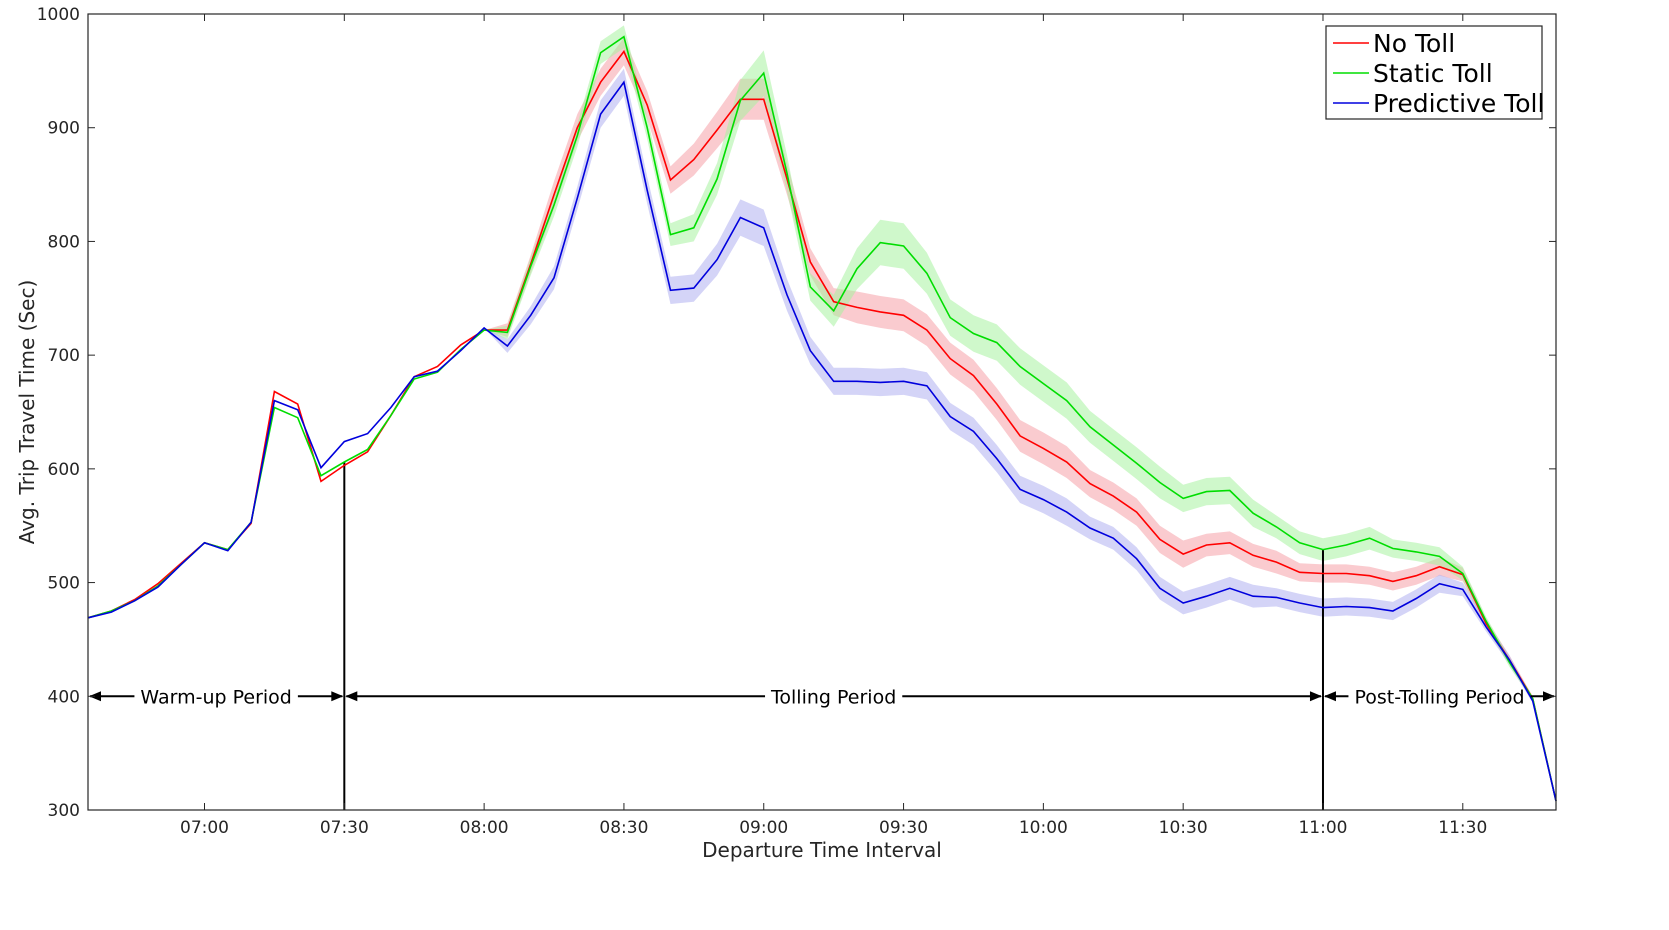  Describe the element at coordinates (27, 412) in the screenshot. I see `y-axis-label: Avg. Trip Travel Time (Sec)` at that location.